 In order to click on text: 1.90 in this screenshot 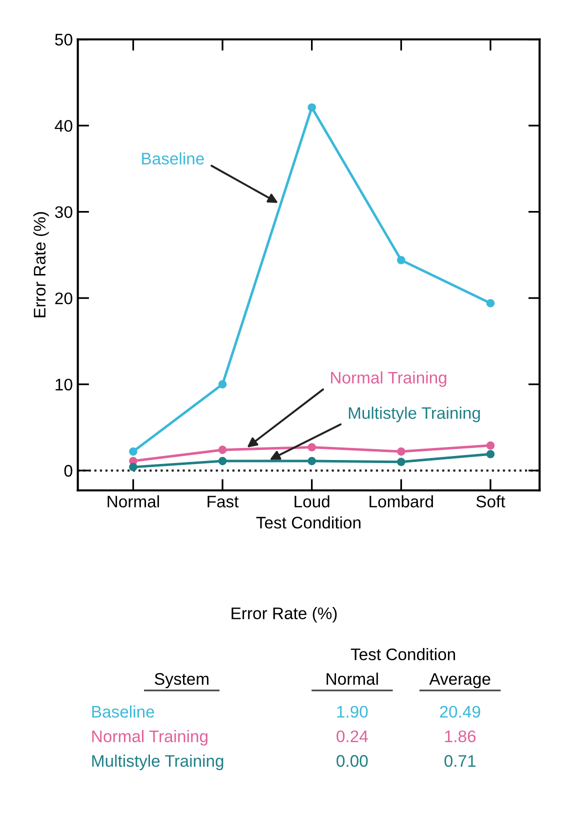, I will do `click(352, 712)`.